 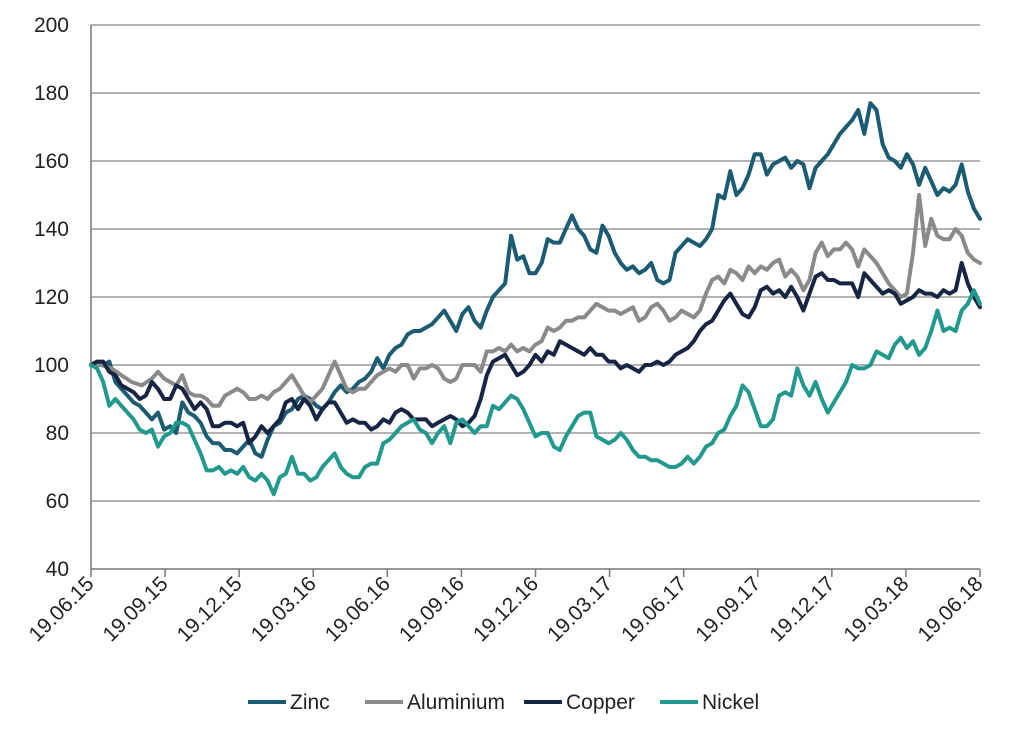 I want to click on legend: Zinc Aluminium Copper Nickel, so click(x=503, y=702).